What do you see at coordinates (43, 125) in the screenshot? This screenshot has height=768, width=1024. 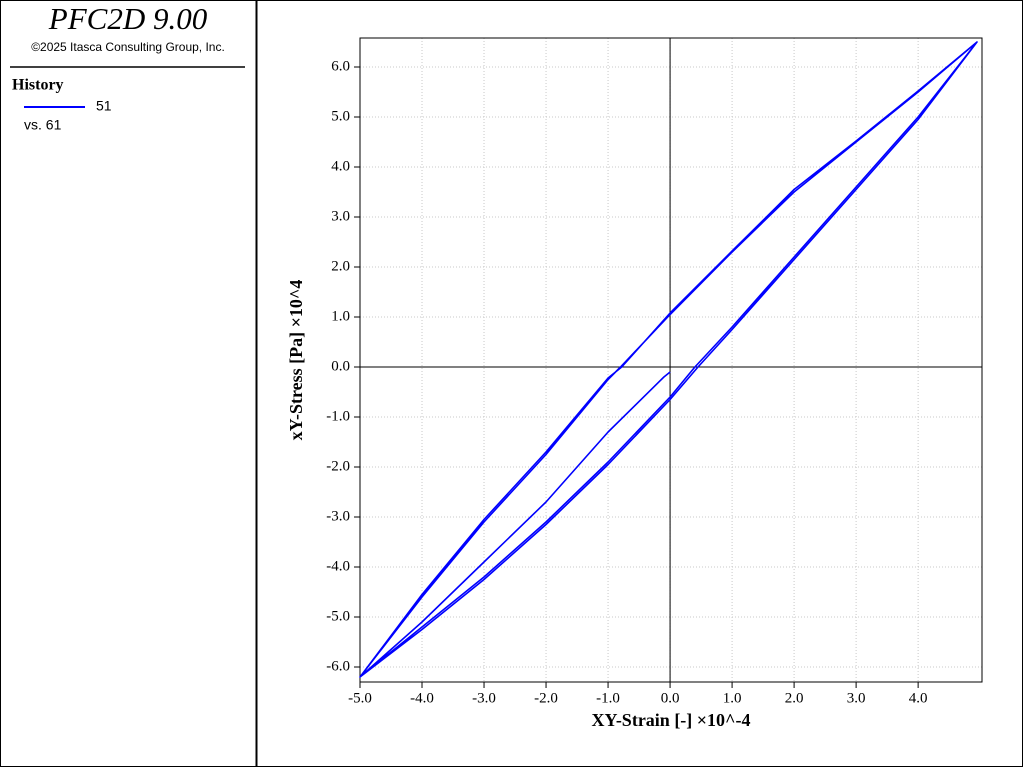 I see `legend-note: vs. 61` at bounding box center [43, 125].